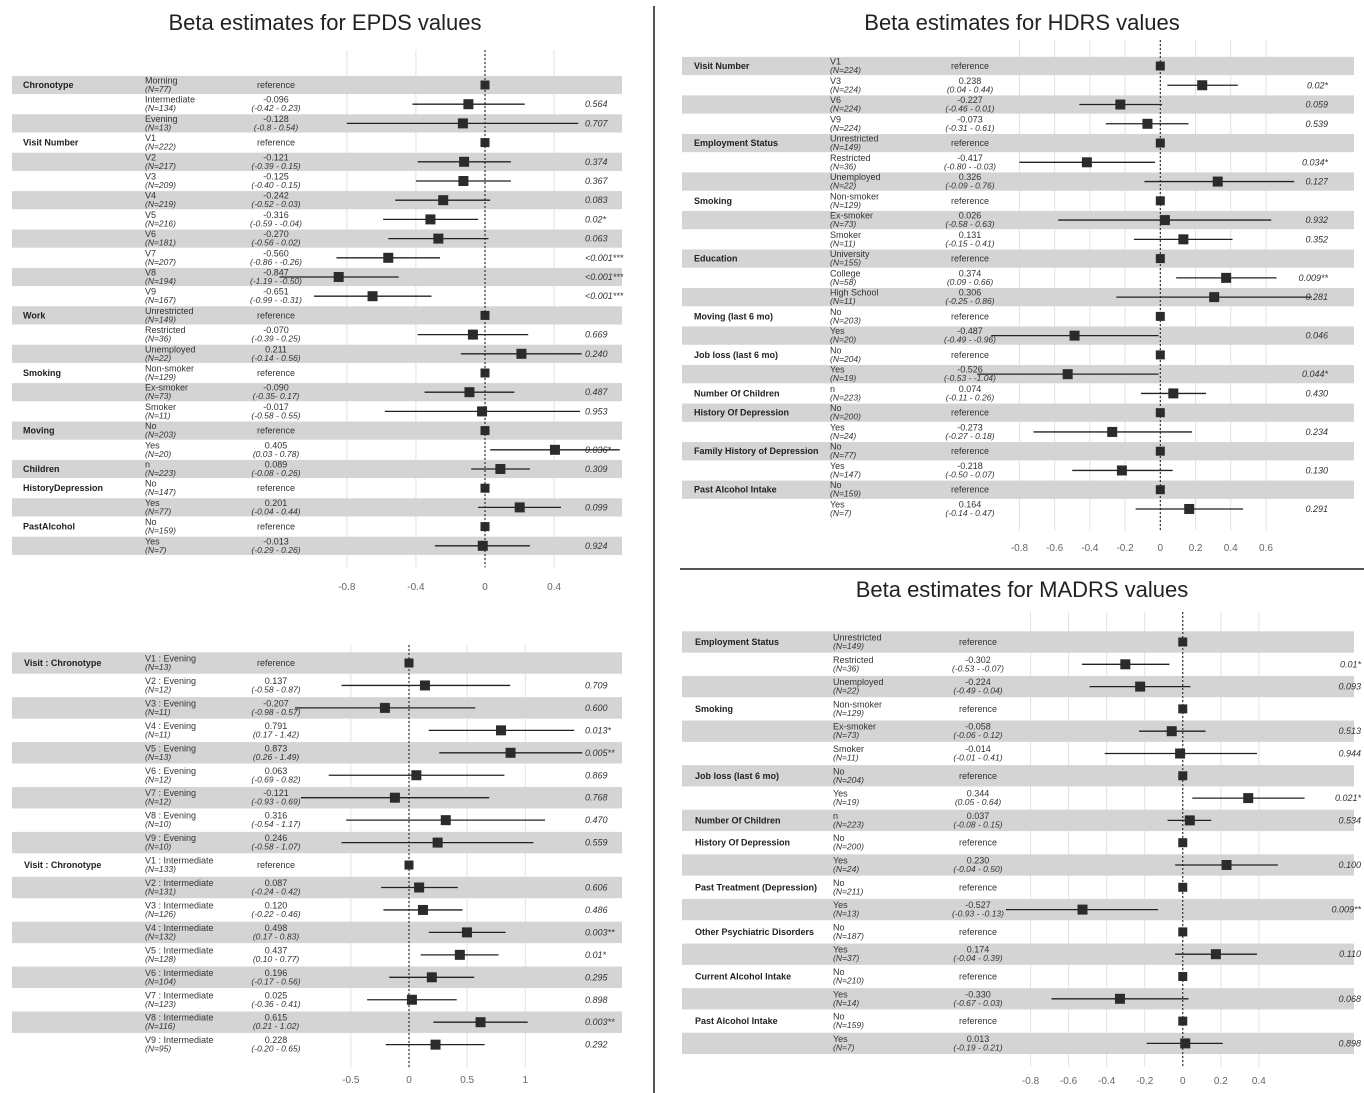 This screenshot has height=1093, width=1364. I want to click on hdrs-estimate-label: 0.164, so click(970, 504).